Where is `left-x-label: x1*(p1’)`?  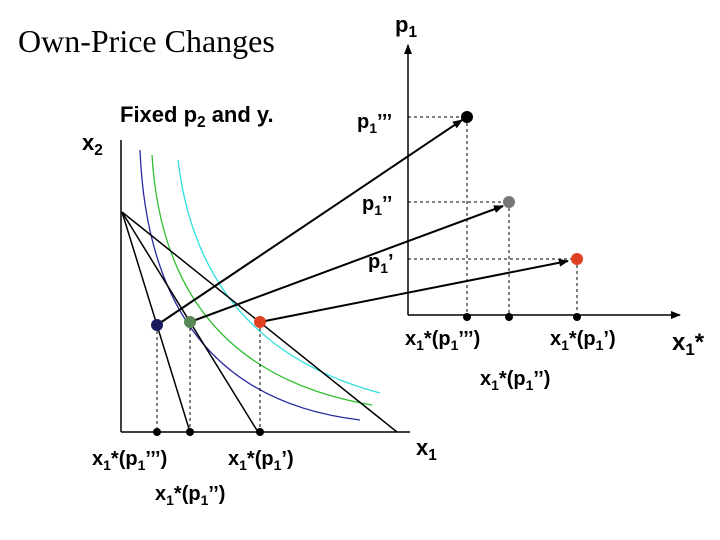 left-x-label: x1*(p1’) is located at coordinates (261, 460).